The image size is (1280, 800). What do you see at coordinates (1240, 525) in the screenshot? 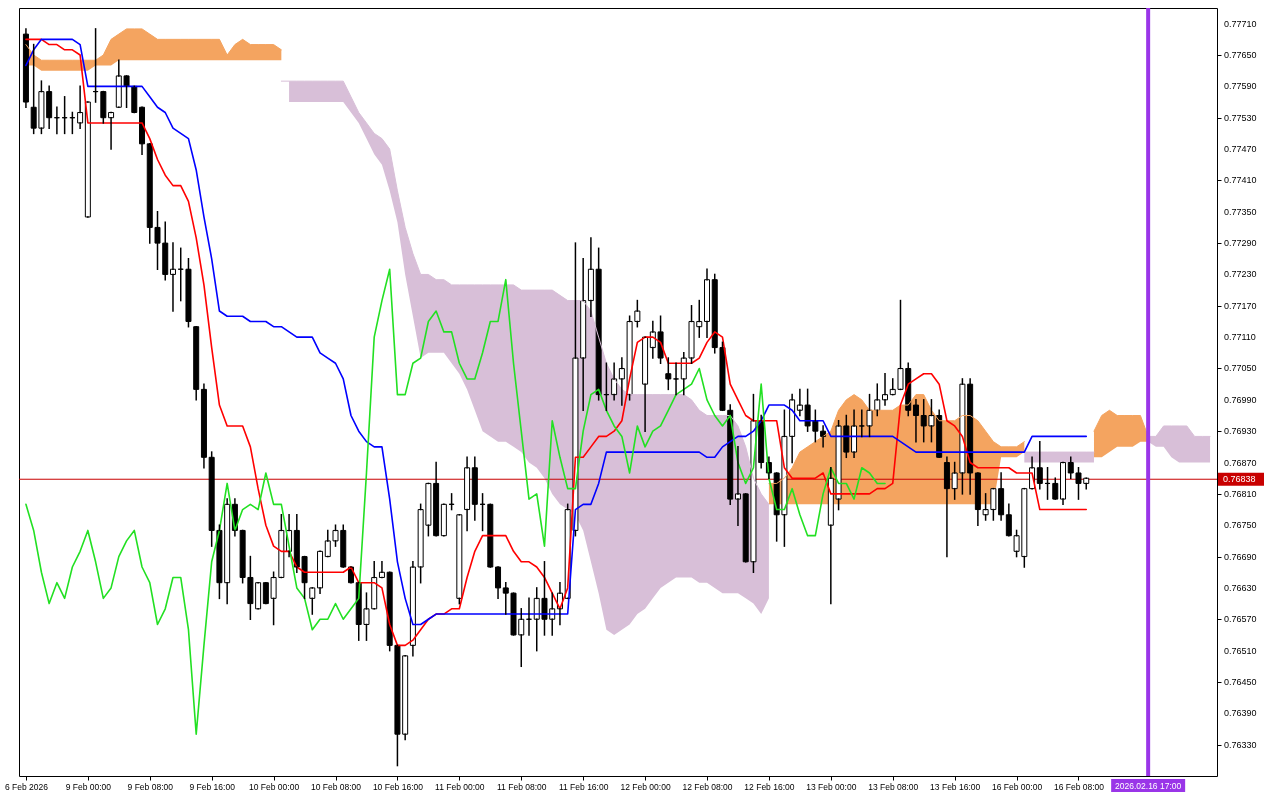
I see `y-tick-label: 0.76750` at bounding box center [1240, 525].